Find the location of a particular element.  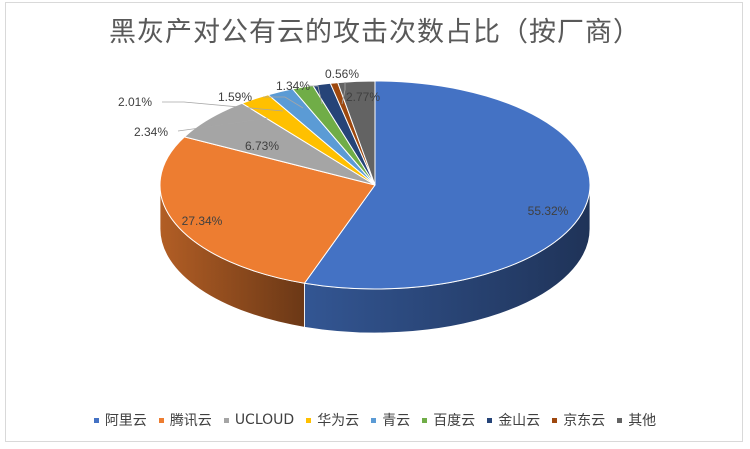

legend-item-2: UCLOUD is located at coordinates (259, 420).